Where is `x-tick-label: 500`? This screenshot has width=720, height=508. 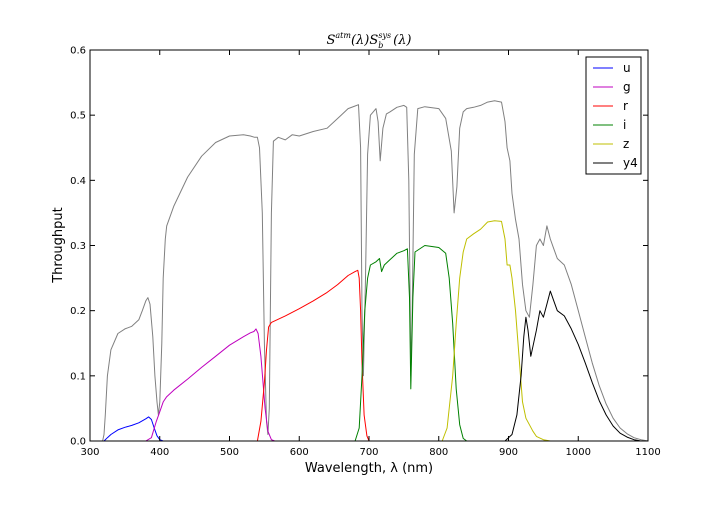
x-tick-label: 500 is located at coordinates (229, 452).